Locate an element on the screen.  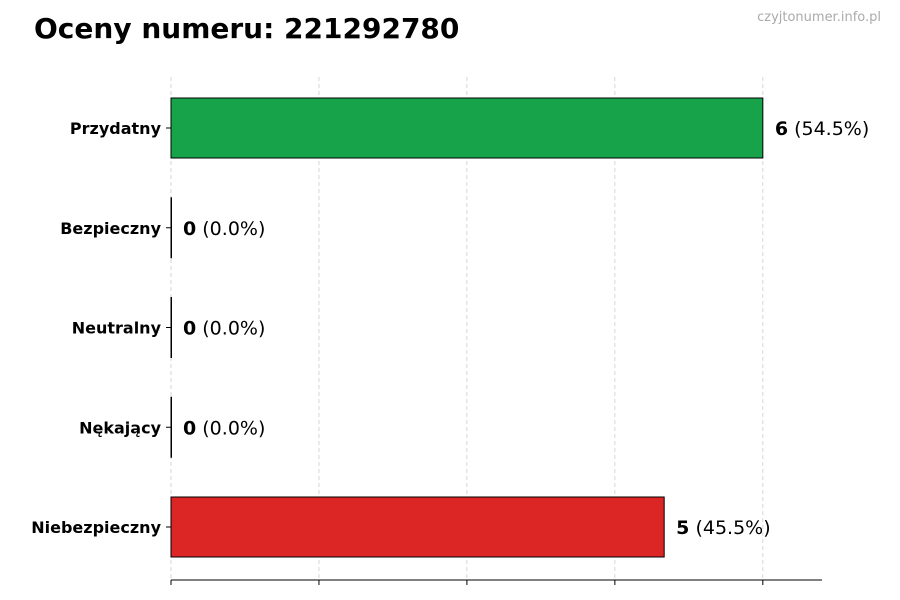
category-label: Neutralny is located at coordinates (117, 328).